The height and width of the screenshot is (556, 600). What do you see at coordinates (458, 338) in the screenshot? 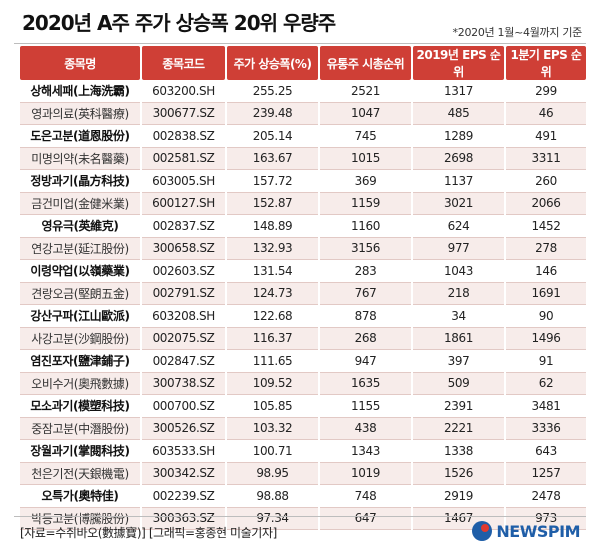
I see `eps-2019-rank: 1861` at bounding box center [458, 338].